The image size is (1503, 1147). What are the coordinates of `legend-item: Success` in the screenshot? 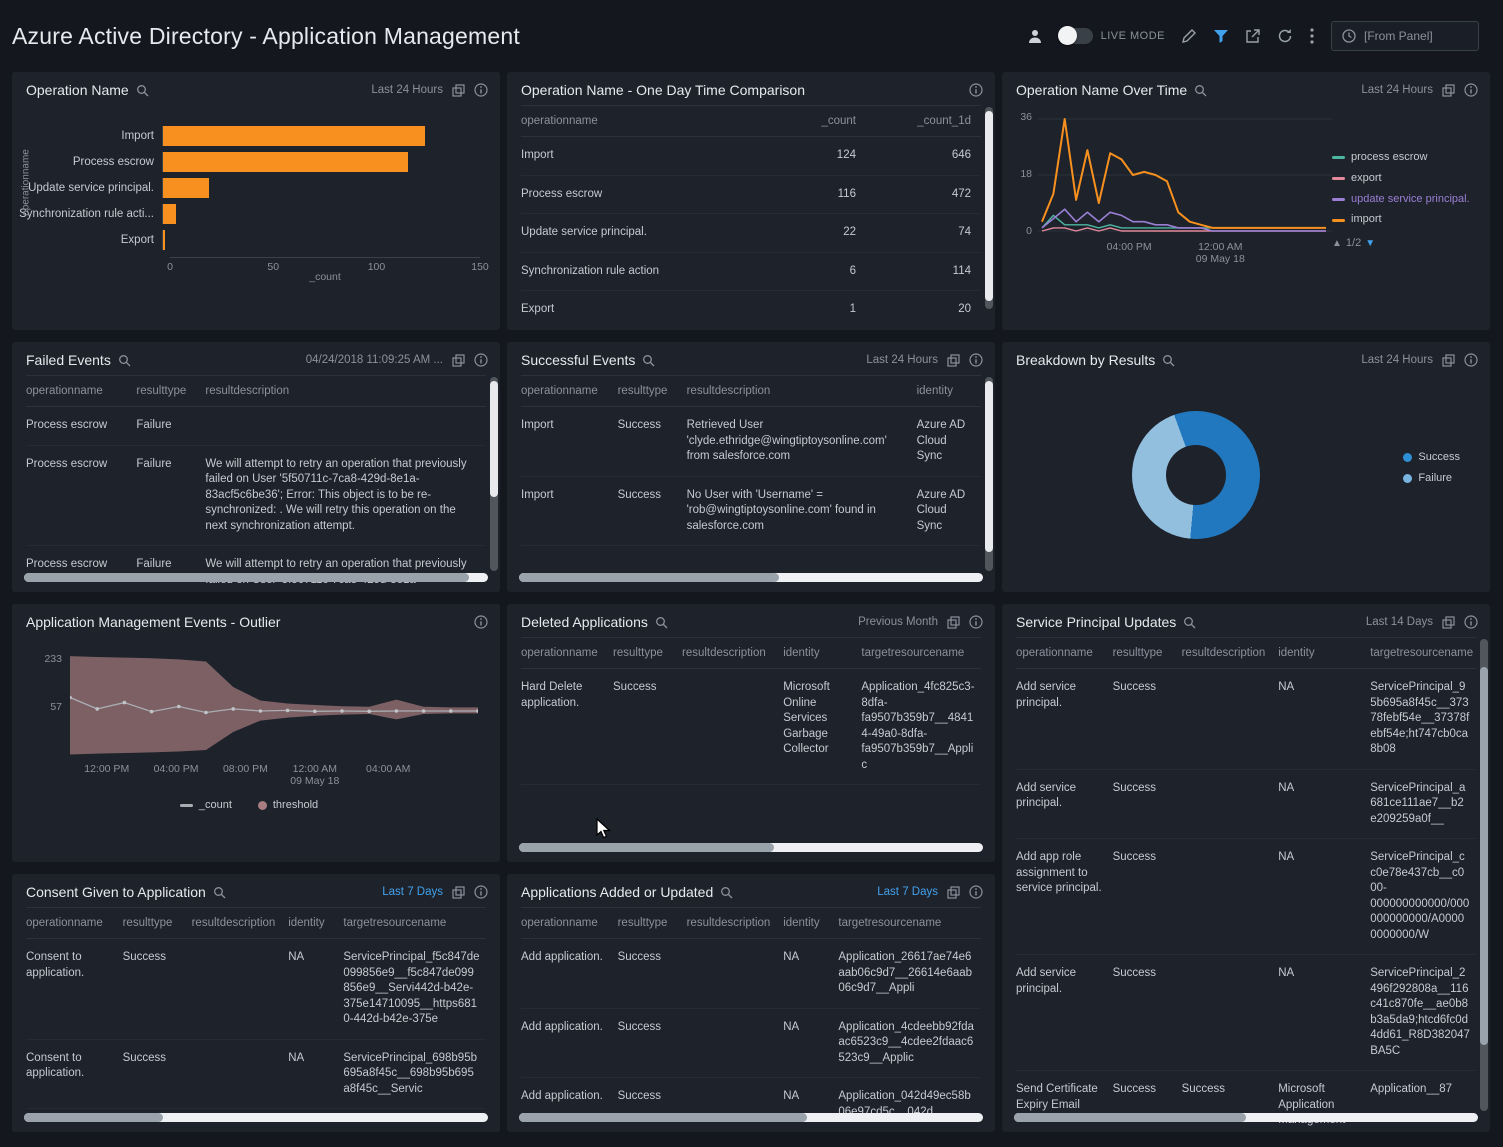 It's located at (1431, 458).